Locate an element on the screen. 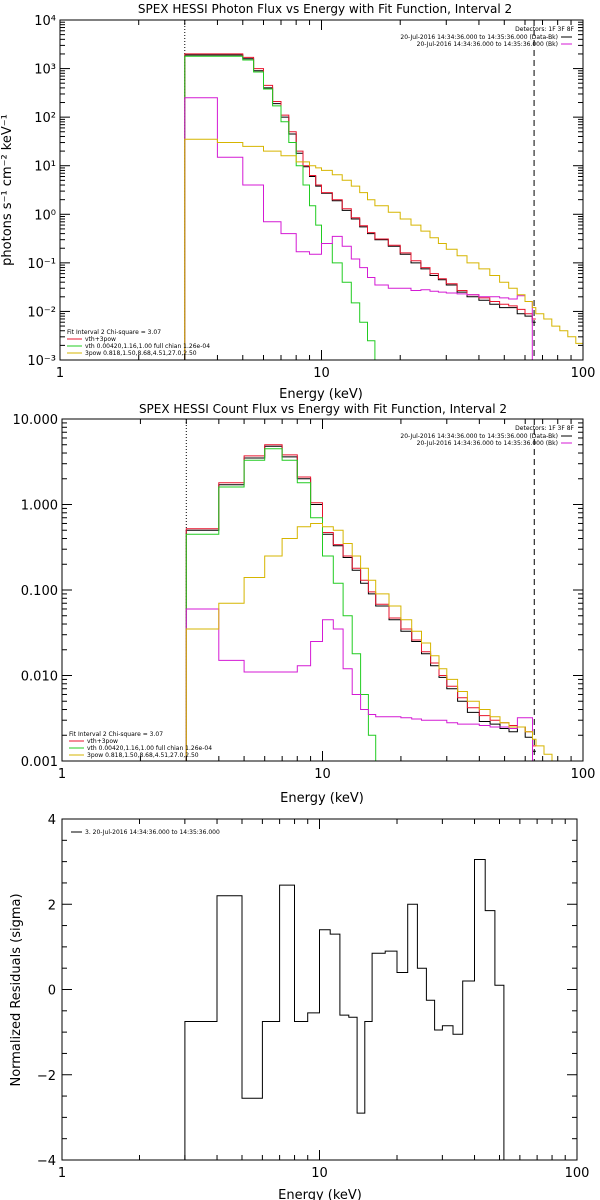  y-tick-label: 10⁻³ is located at coordinates (41, 361).